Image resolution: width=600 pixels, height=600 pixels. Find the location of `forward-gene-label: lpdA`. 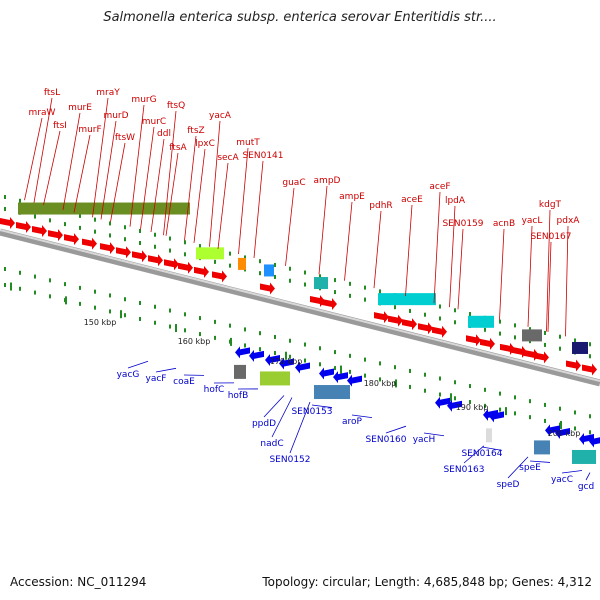

forward-gene-label: lpdA is located at coordinates (455, 201).